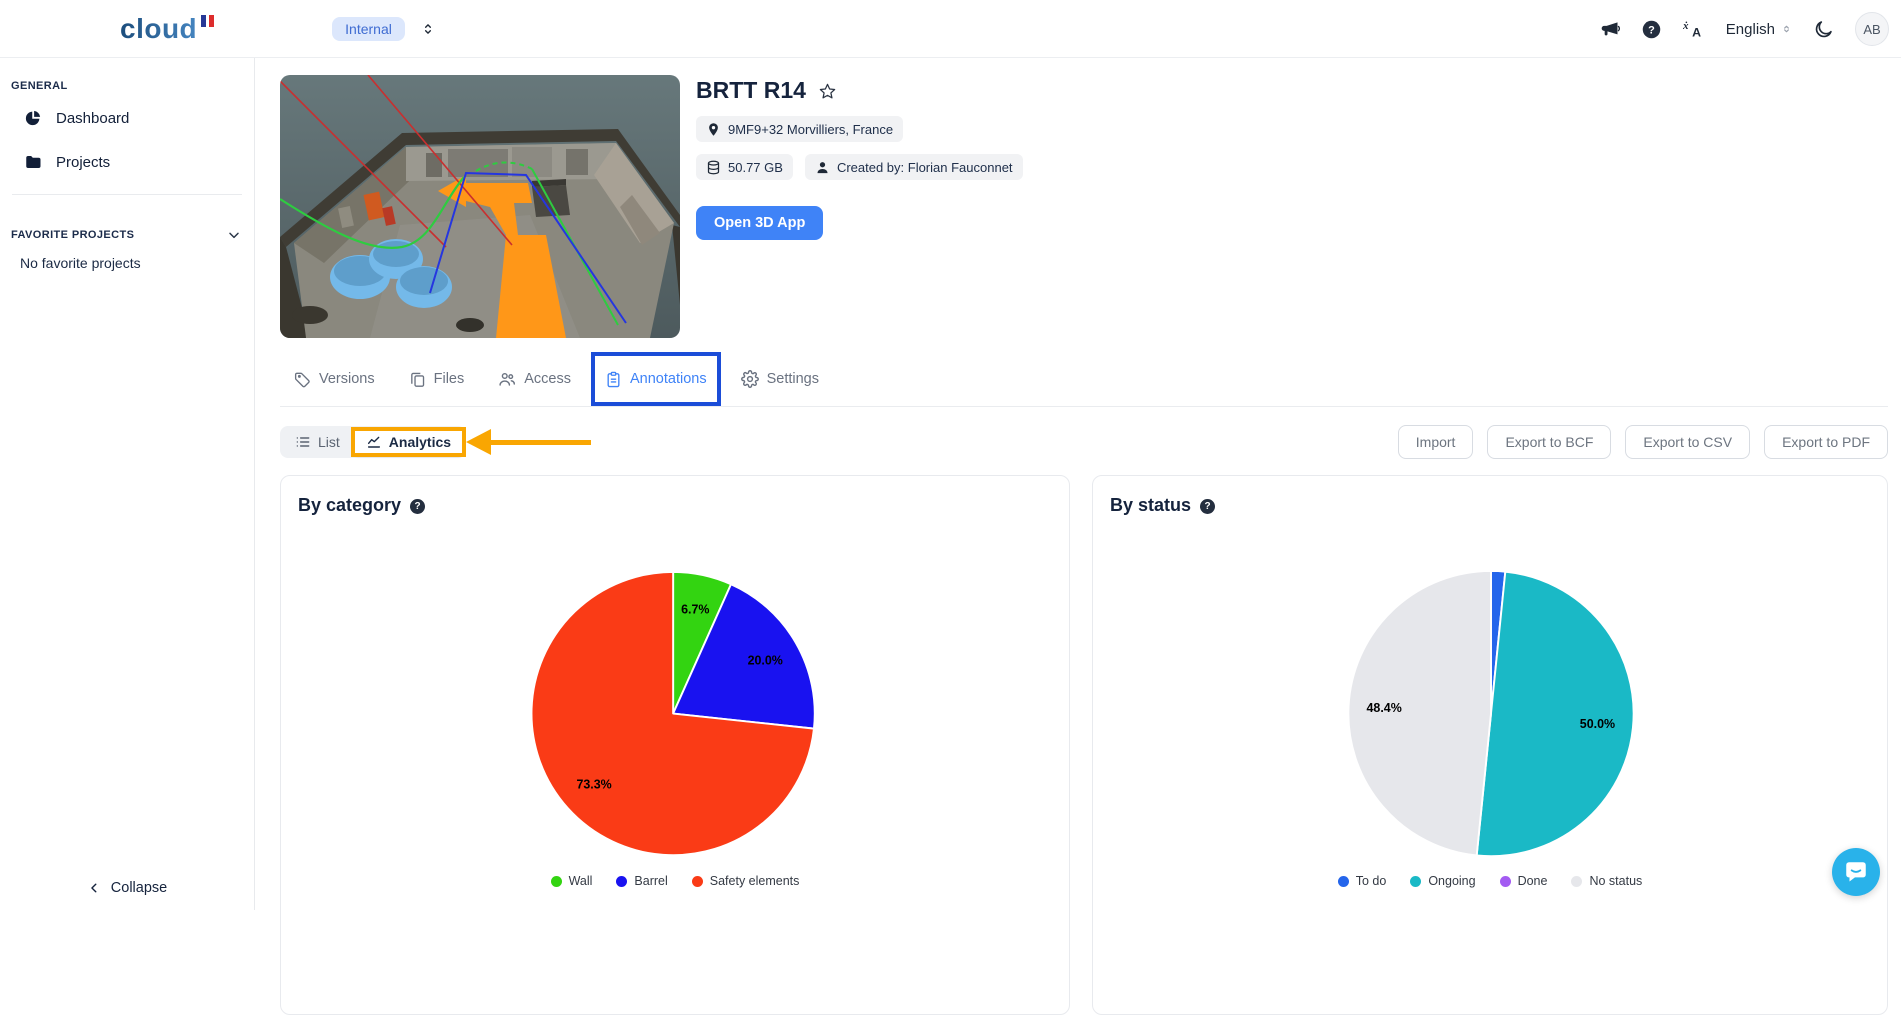  I want to click on legend-item-ongoing: Ongoing, so click(1442, 881).